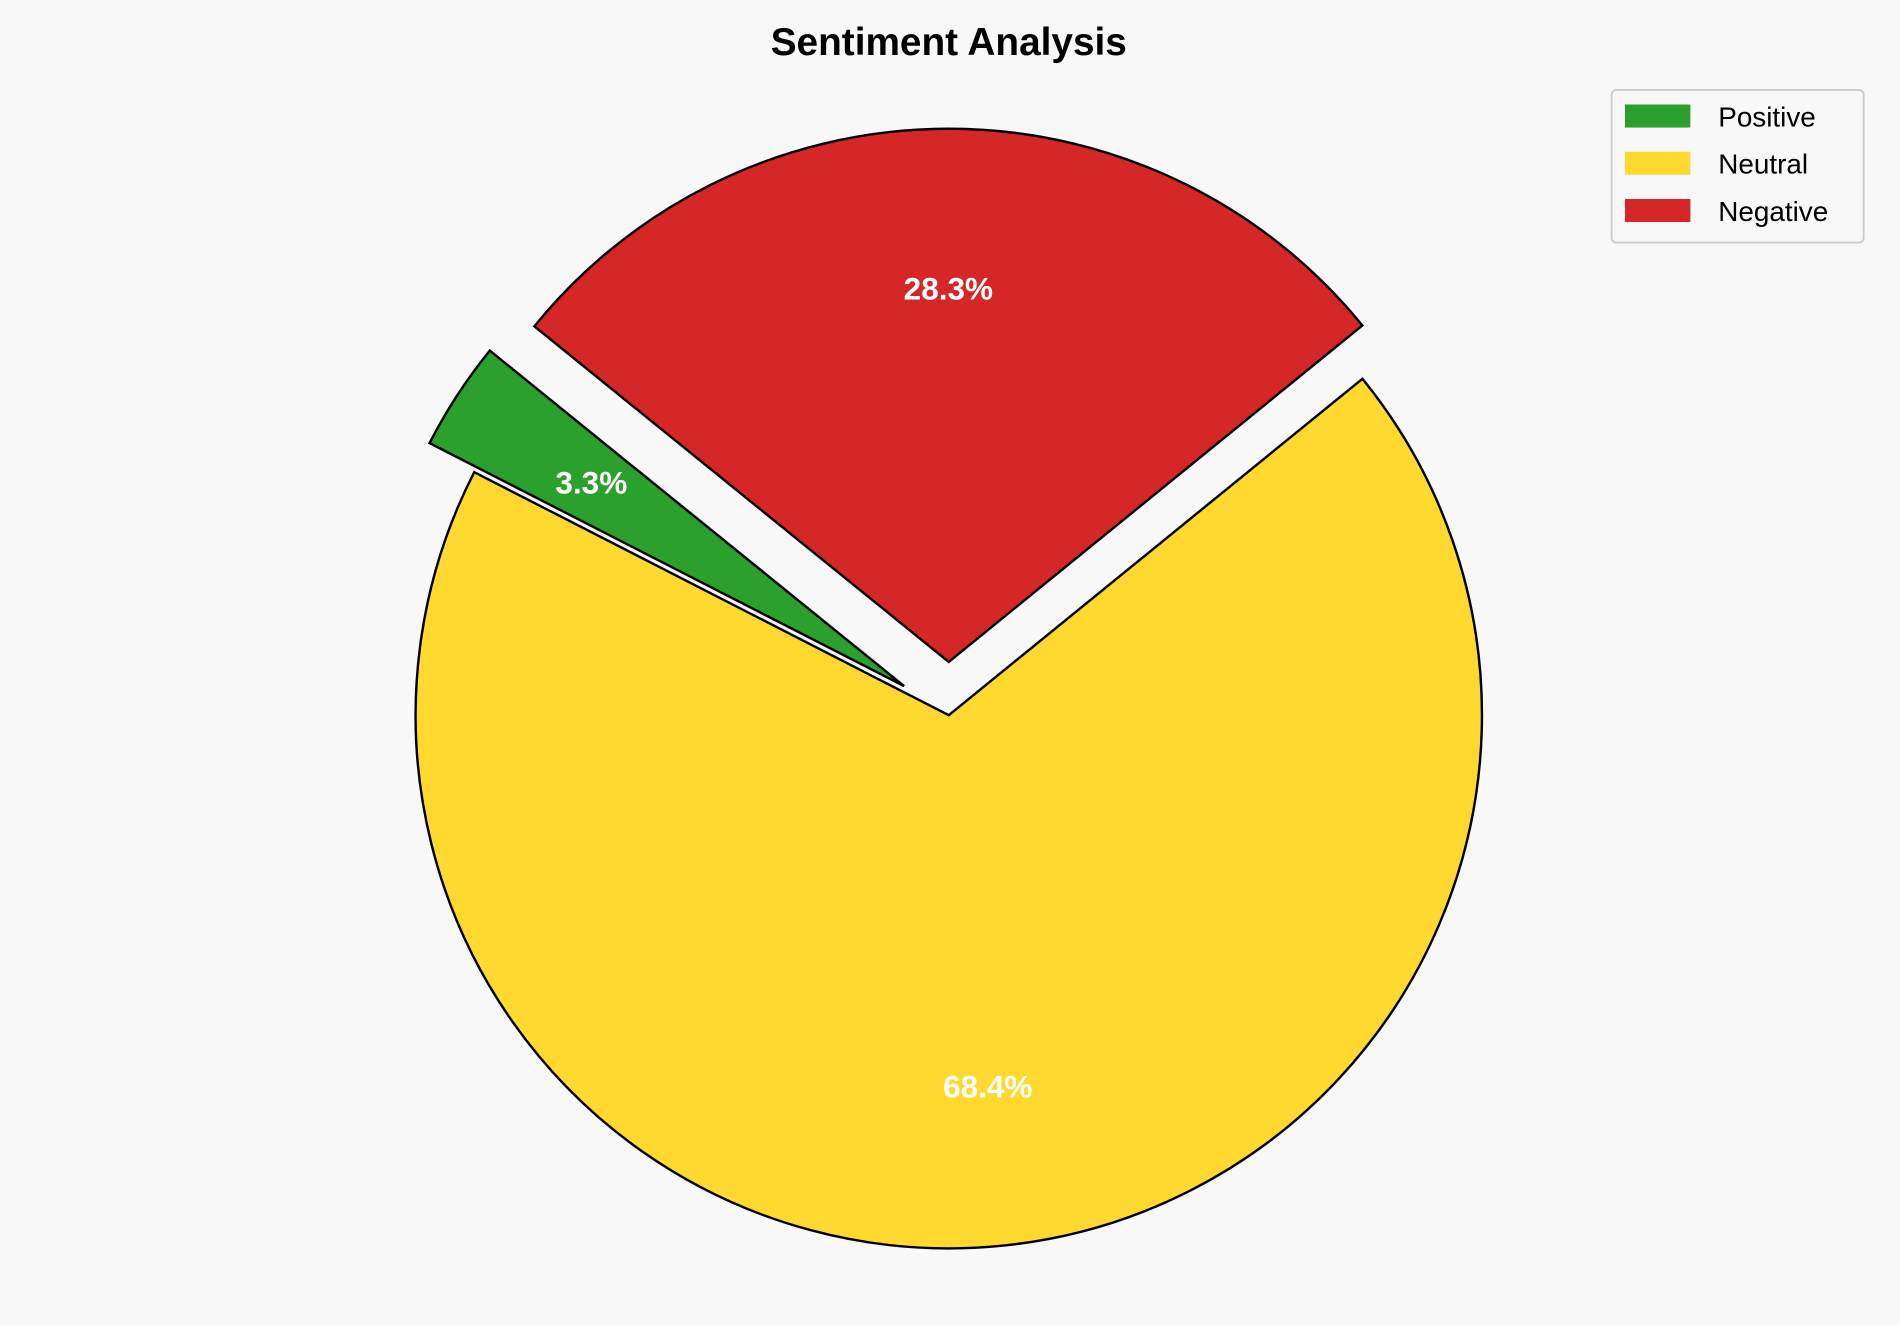 The image size is (1900, 1325). I want to click on chart-title: Sentiment Analysis, so click(949, 42).